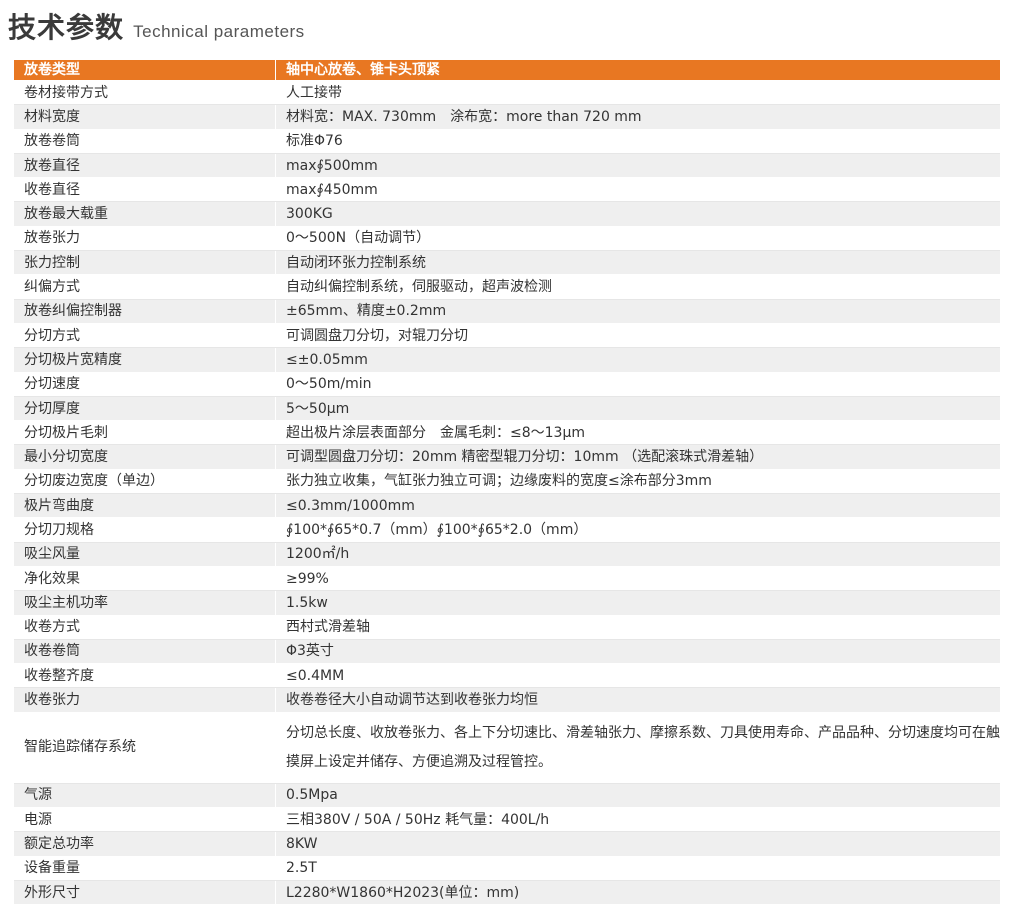 The height and width of the screenshot is (905, 1009). What do you see at coordinates (145, 892) in the screenshot?
I see `parameter-name: 外形尺寸` at bounding box center [145, 892].